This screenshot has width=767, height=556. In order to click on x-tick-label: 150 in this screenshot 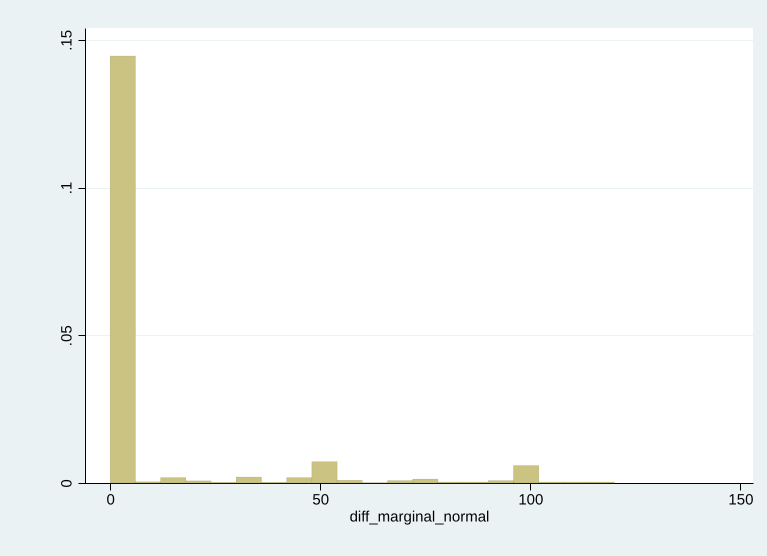, I will do `click(741, 500)`.